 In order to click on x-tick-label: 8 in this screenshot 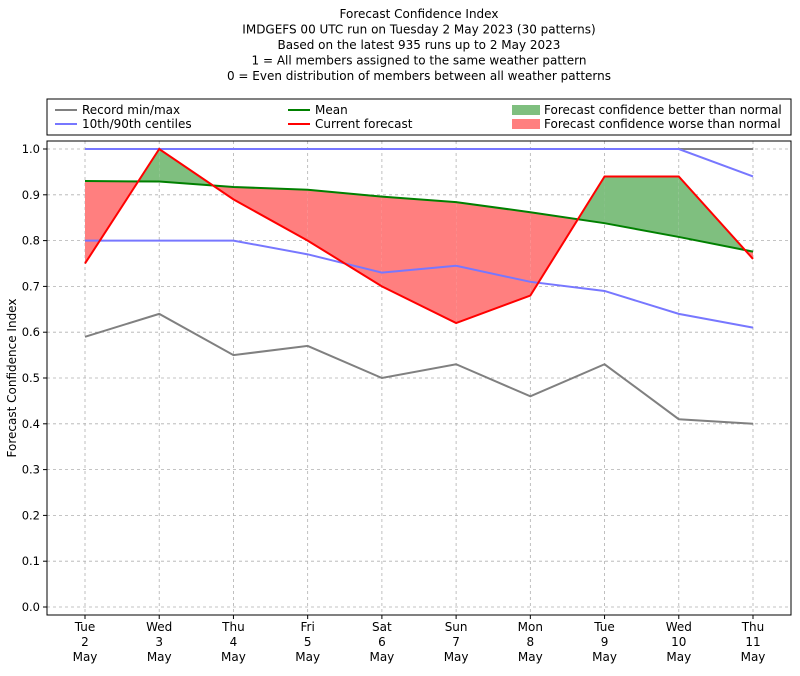, I will do `click(531, 642)`.